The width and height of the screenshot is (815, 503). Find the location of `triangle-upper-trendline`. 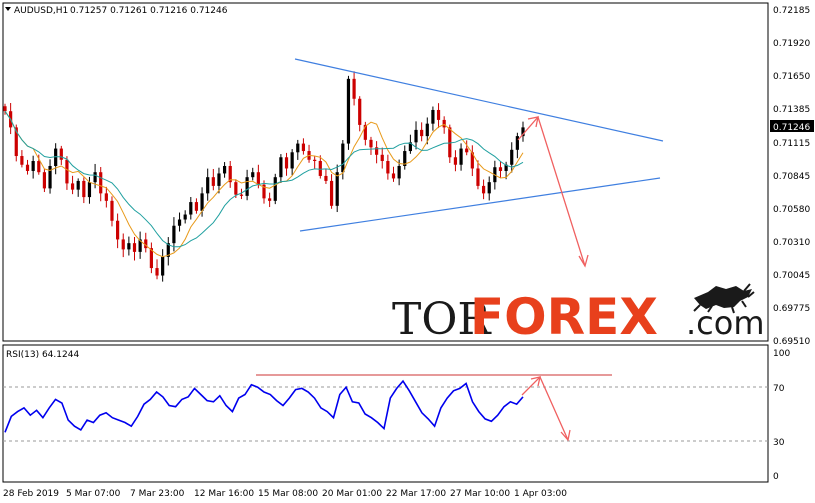

triangle-upper-trendline is located at coordinates (479, 100).